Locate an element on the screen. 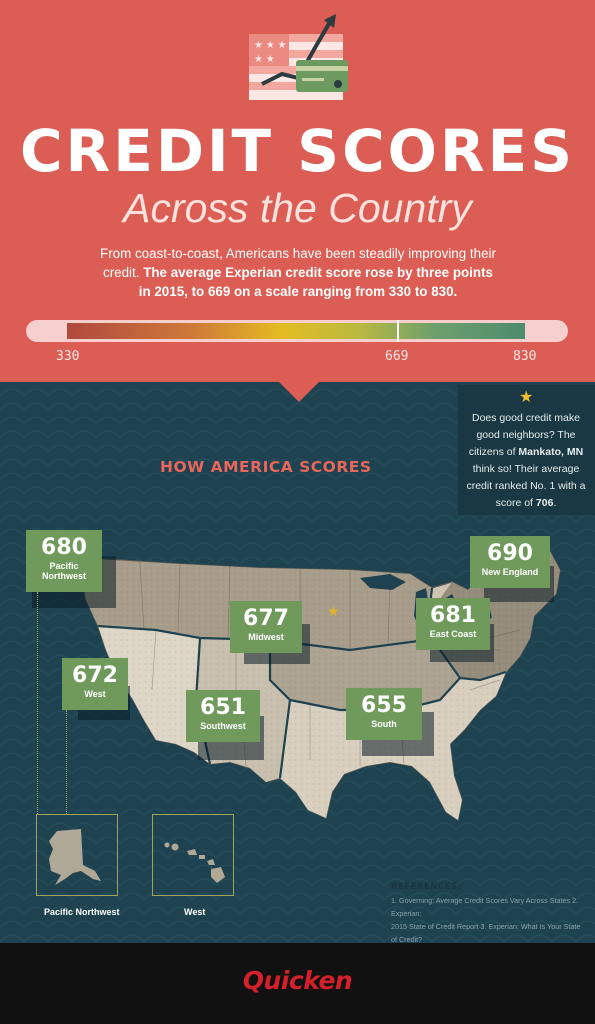 The width and height of the screenshot is (595, 1024). scale-gradient is located at coordinates (296, 331).